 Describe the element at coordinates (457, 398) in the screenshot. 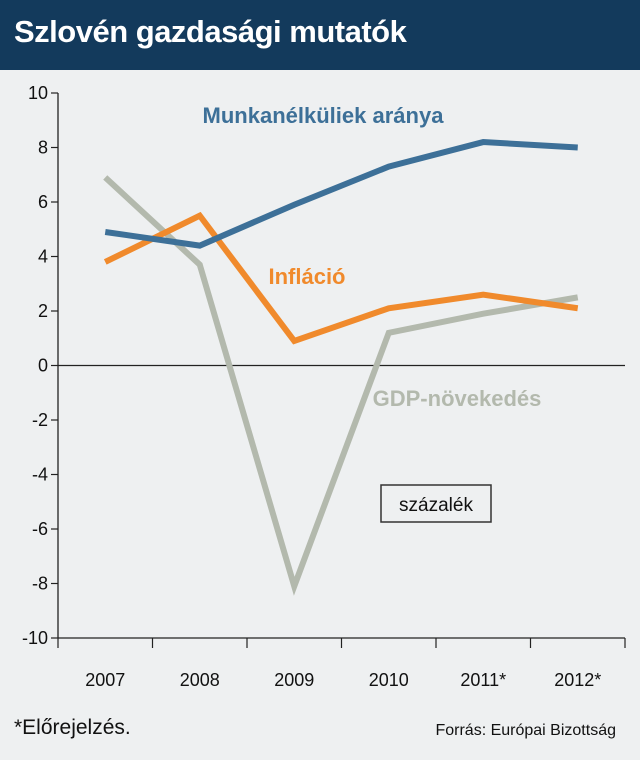

I see `gdp-growth-label: GDP-növekedés` at that location.